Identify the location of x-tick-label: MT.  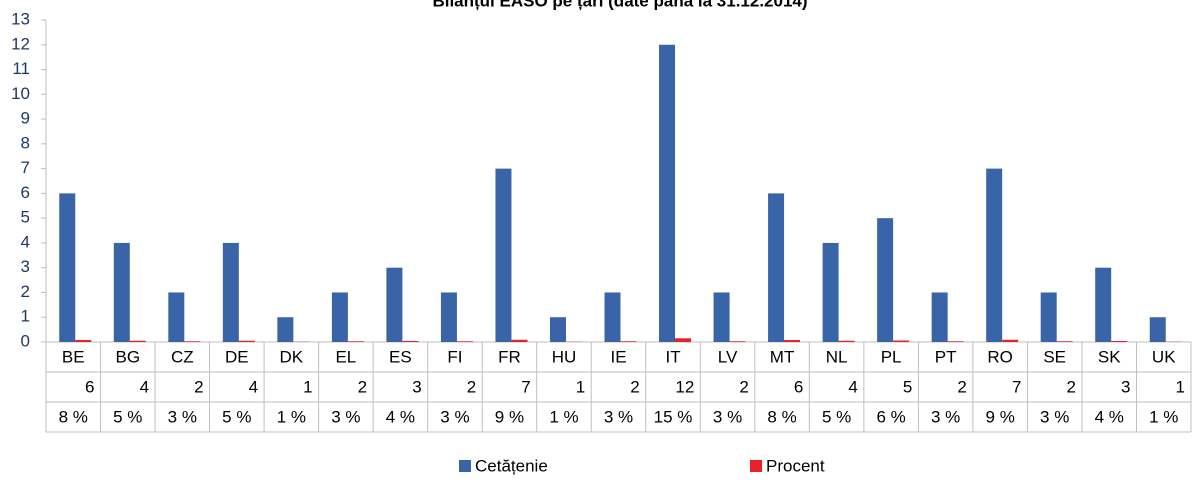
(782, 356).